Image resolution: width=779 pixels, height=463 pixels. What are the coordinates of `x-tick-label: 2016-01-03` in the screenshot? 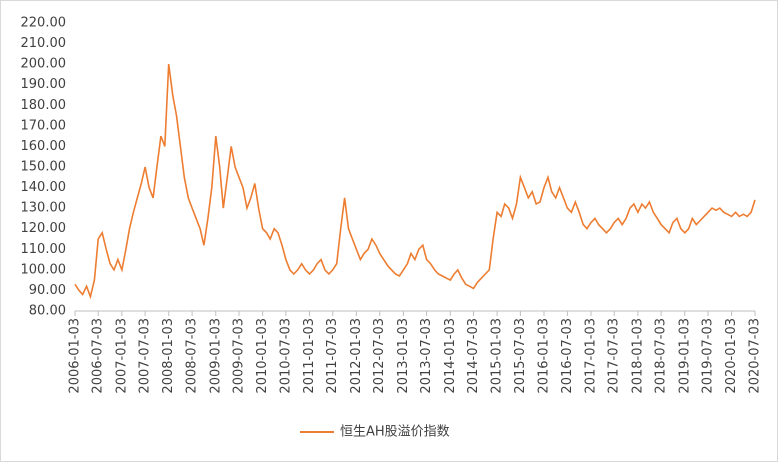 It's located at (544, 356).